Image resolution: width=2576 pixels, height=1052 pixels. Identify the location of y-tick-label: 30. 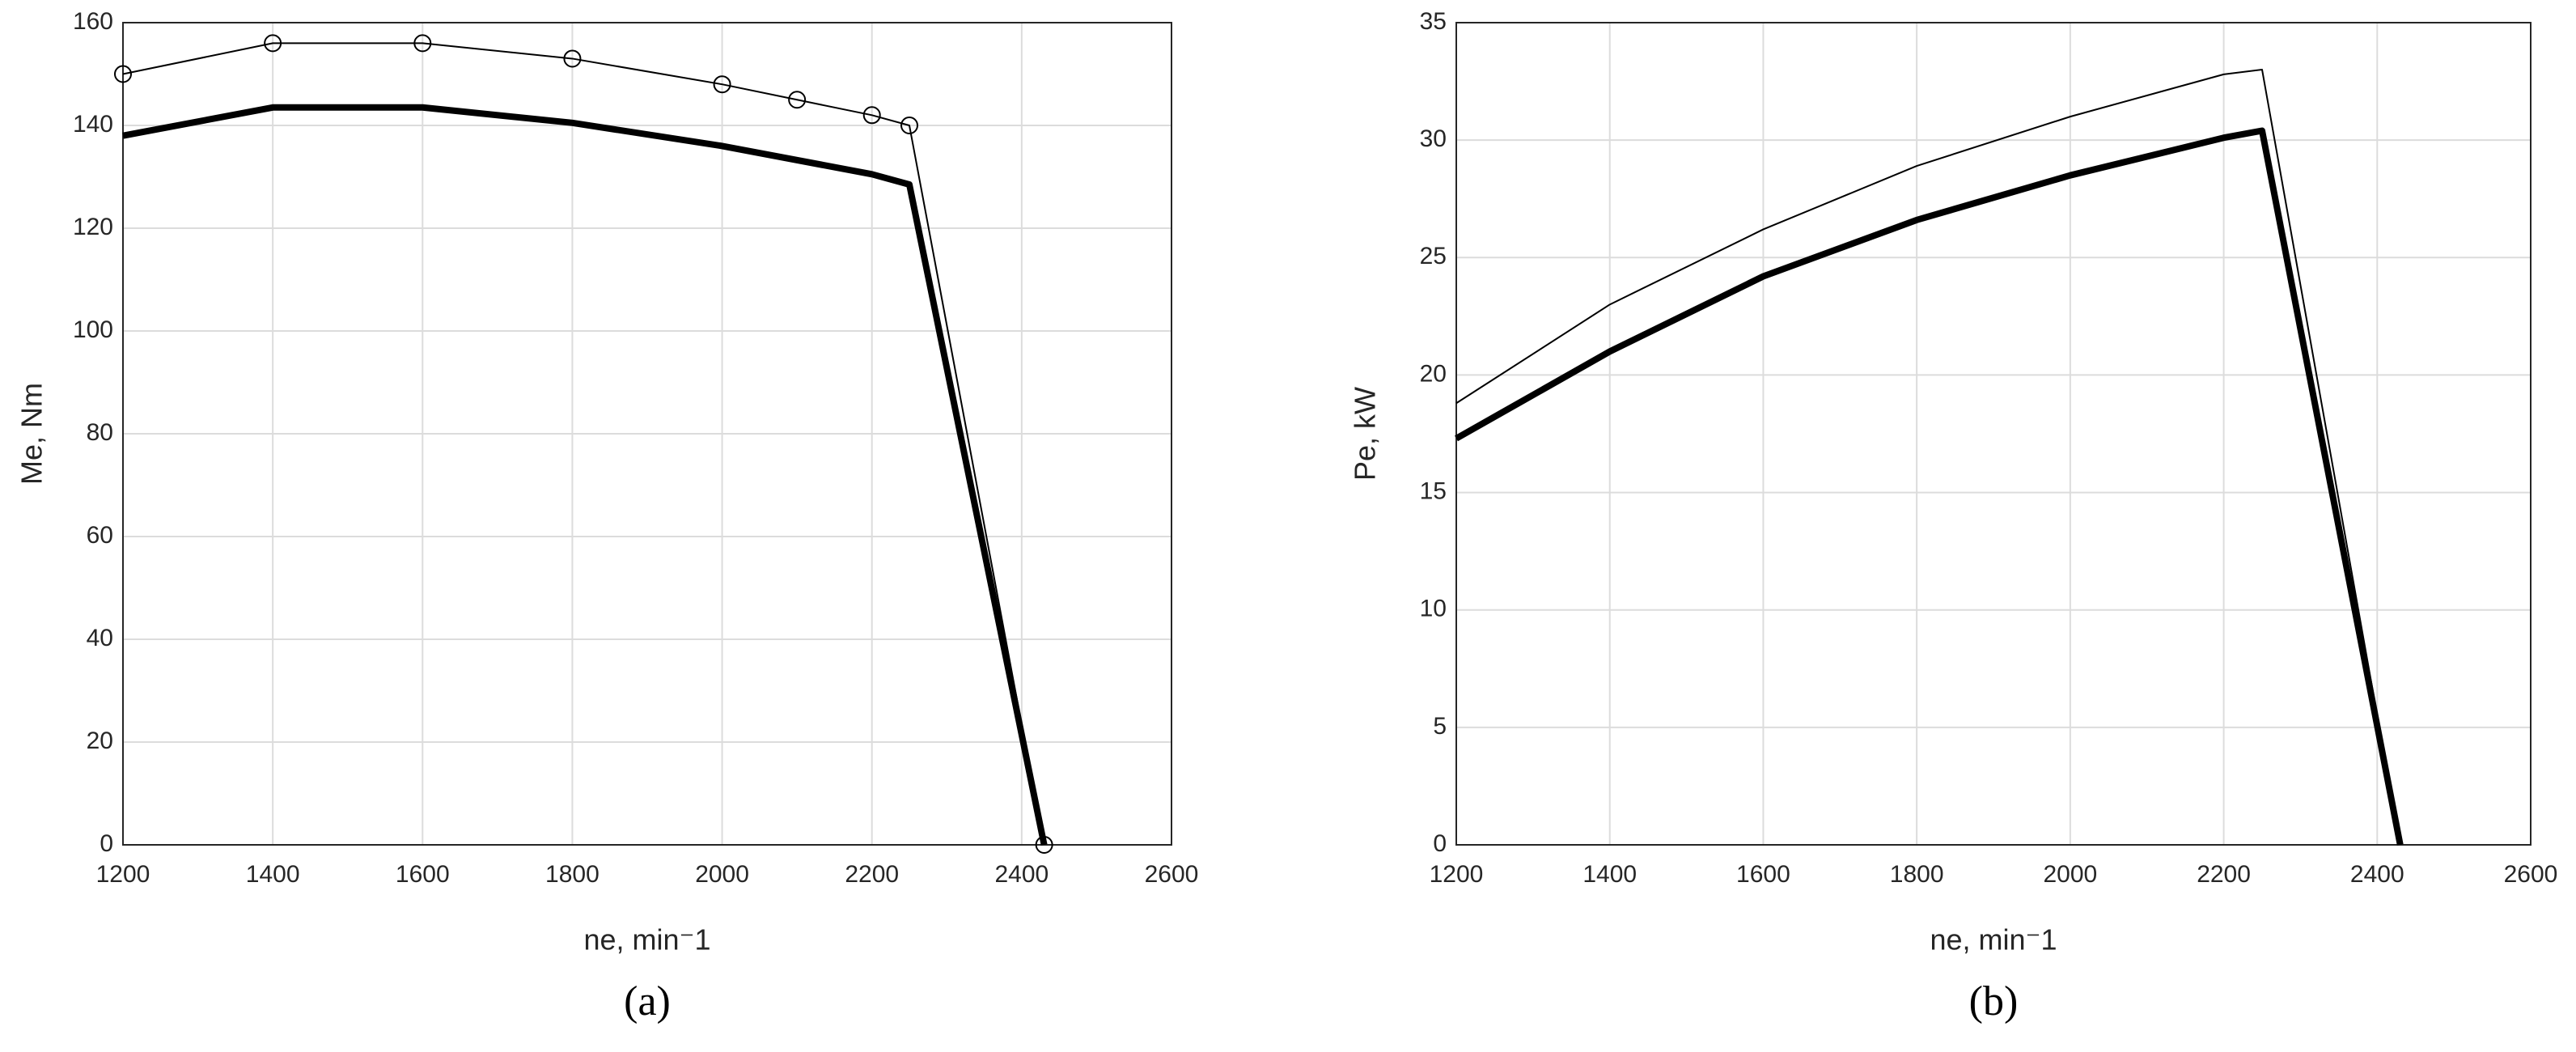
(1433, 138).